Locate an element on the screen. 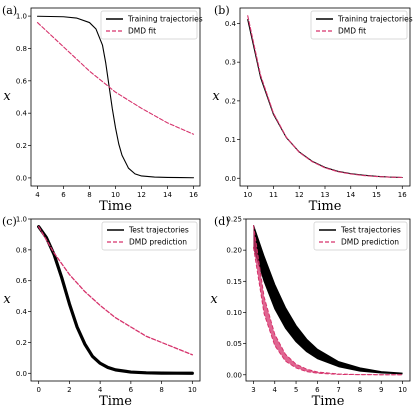 The image size is (416, 412). x-tick-label-c-5: 10 is located at coordinates (192, 390).